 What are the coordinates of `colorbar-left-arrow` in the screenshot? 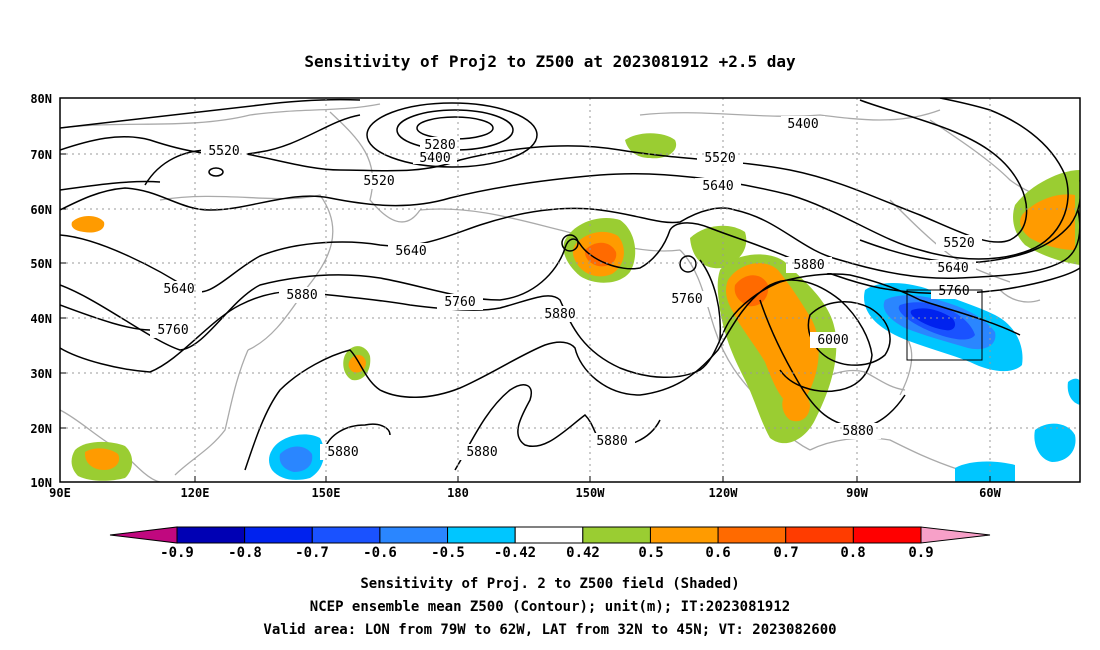 It's located at (143, 535).